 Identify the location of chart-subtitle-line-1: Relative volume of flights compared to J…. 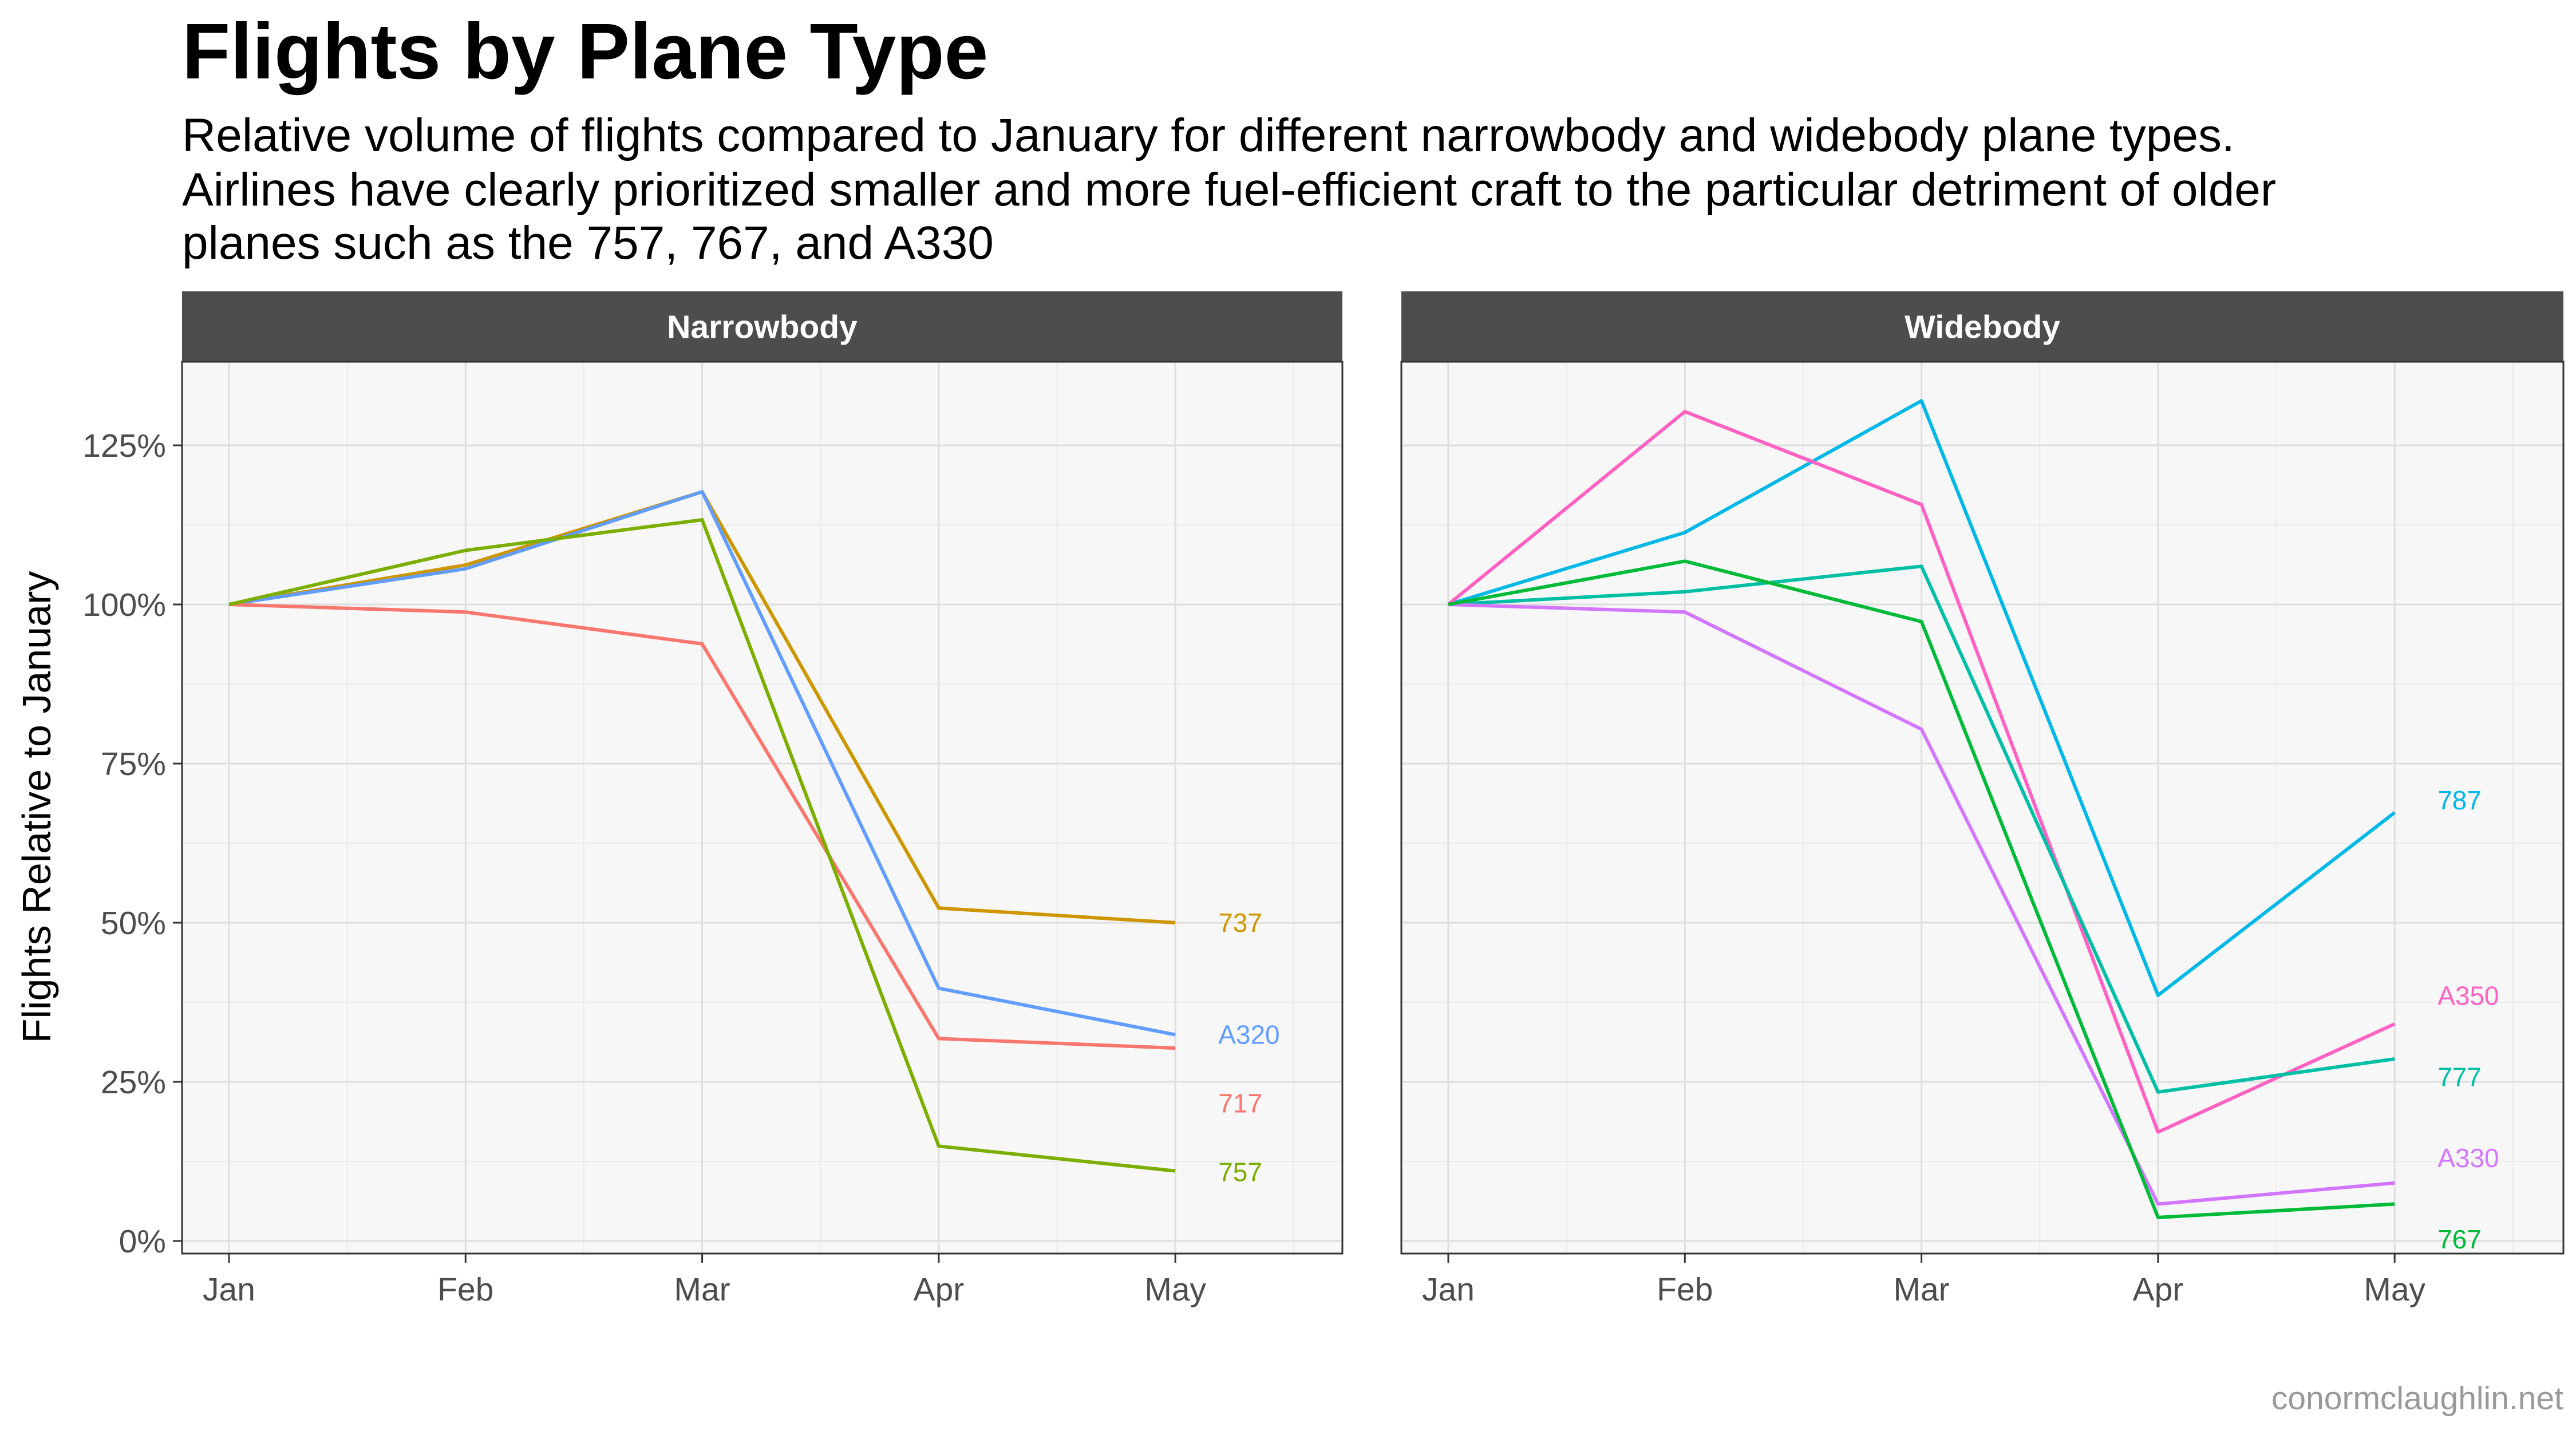
(1208, 135).